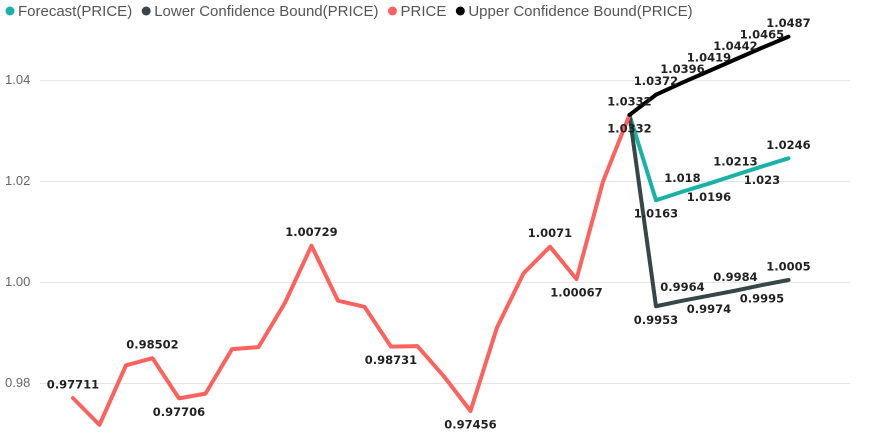 This screenshot has width=870, height=434. What do you see at coordinates (682, 178) in the screenshot?
I see `data-label: 1.018` at bounding box center [682, 178].